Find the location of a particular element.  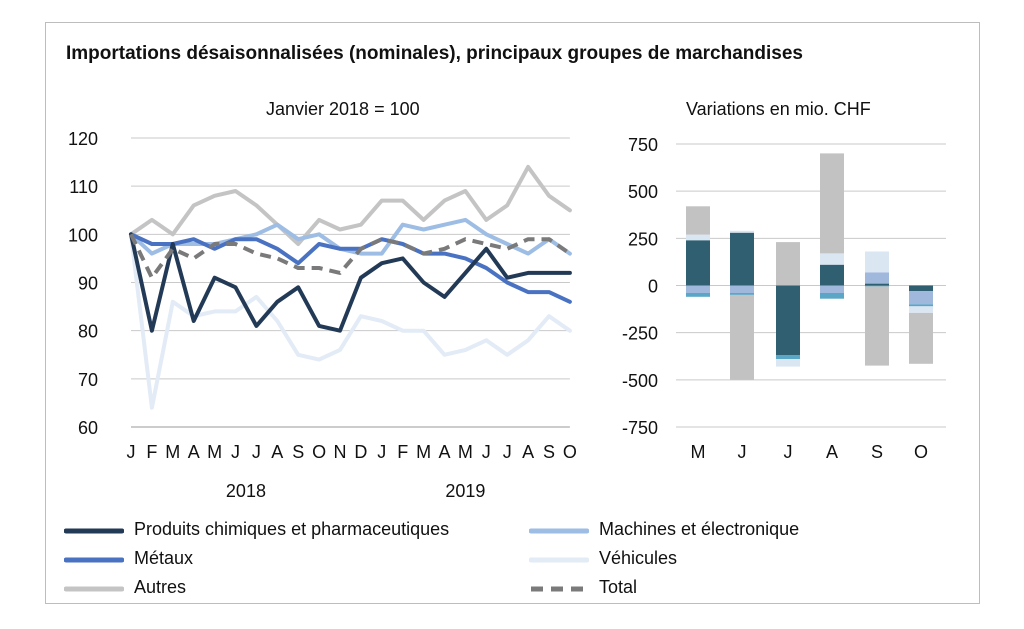

right-chart-subtitle: Variations en mio. CHF is located at coordinates (778, 109).